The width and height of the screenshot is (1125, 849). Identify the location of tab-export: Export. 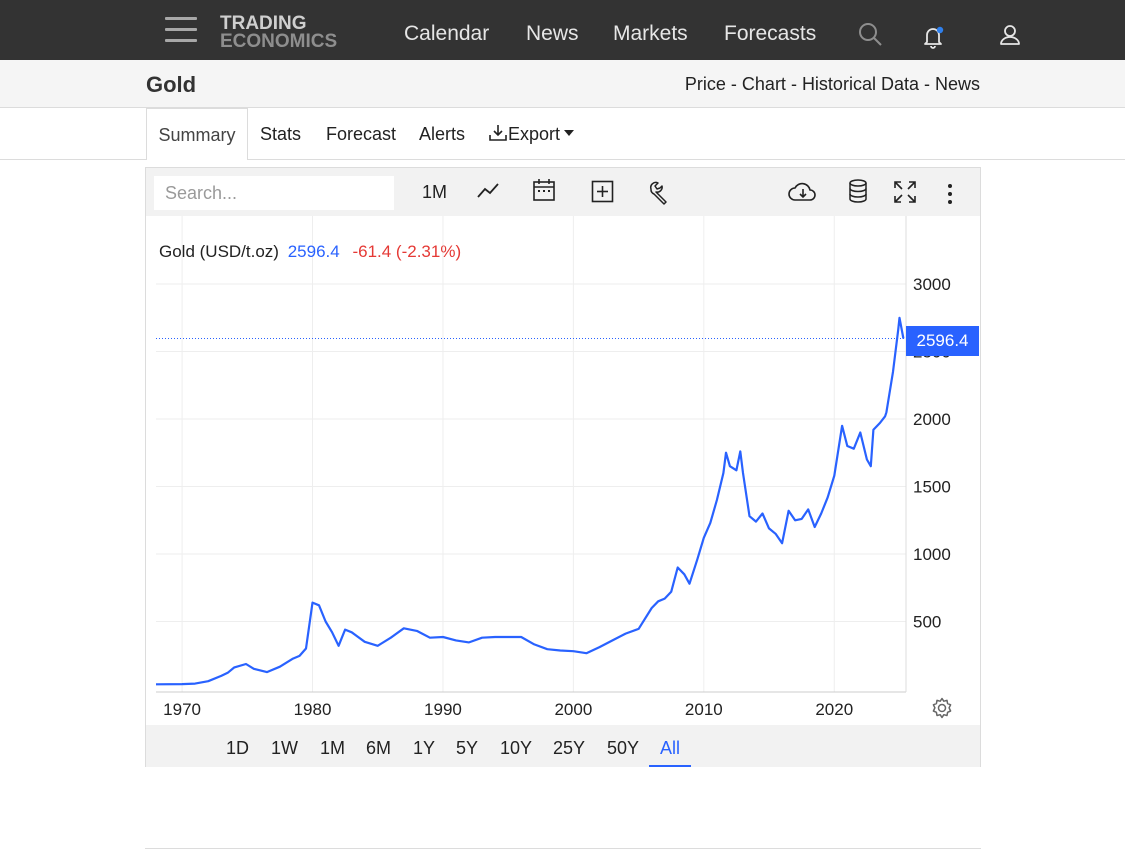
(531, 134).